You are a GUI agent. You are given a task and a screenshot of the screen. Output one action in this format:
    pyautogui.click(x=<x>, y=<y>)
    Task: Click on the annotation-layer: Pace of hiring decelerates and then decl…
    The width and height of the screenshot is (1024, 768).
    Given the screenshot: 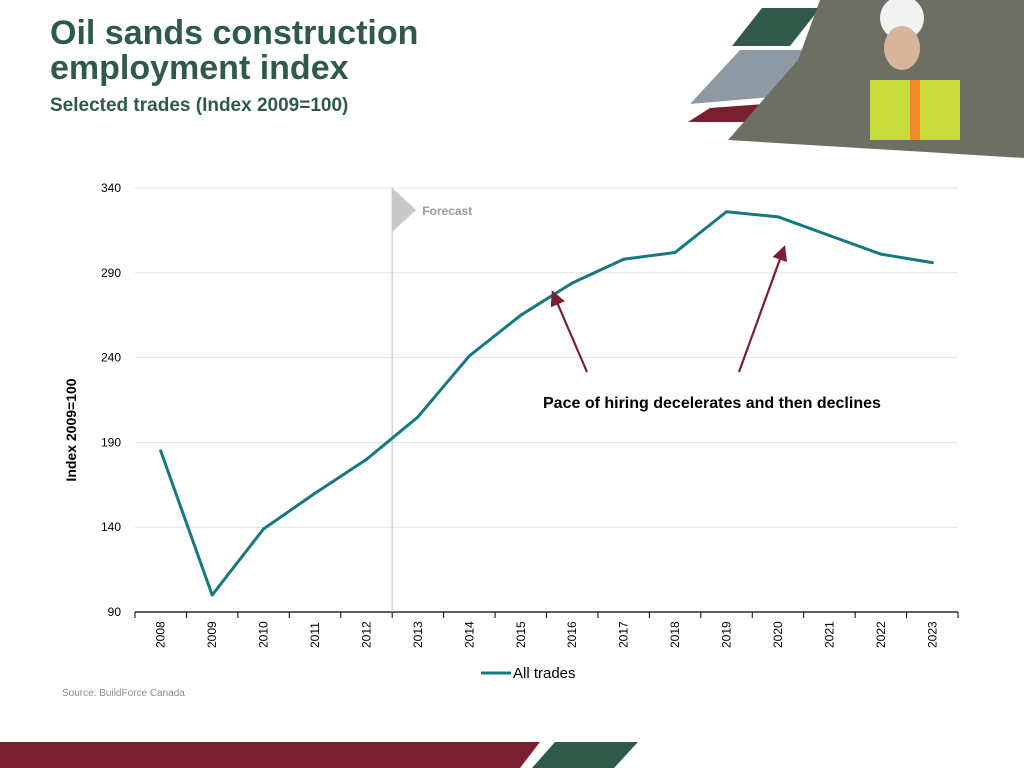 What is the action you would take?
    pyautogui.click(x=712, y=328)
    